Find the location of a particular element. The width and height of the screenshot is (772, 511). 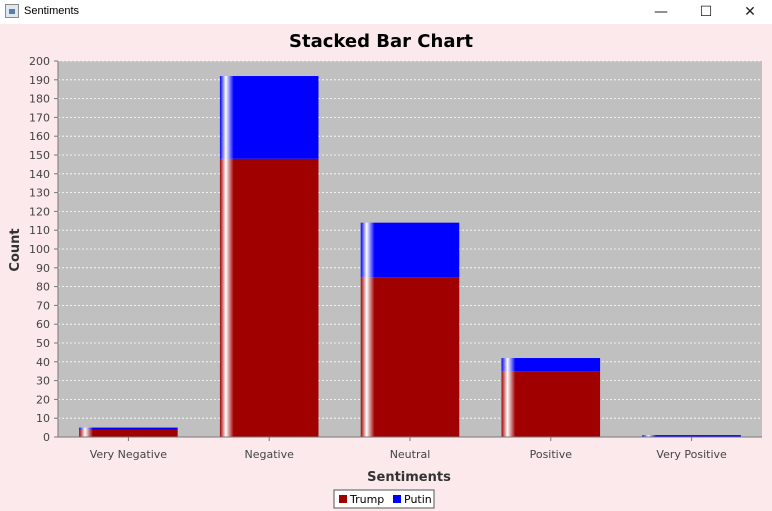

window-title: Sentiments is located at coordinates (52, 11).